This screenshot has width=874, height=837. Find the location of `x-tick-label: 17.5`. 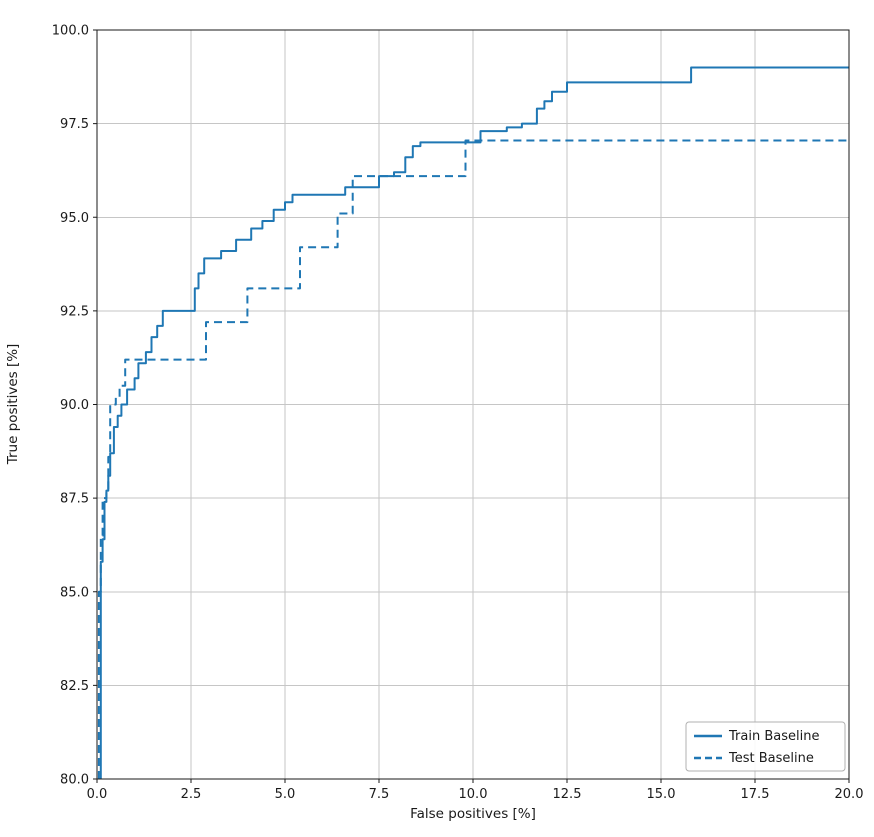

x-tick-label: 17.5 is located at coordinates (755, 794).